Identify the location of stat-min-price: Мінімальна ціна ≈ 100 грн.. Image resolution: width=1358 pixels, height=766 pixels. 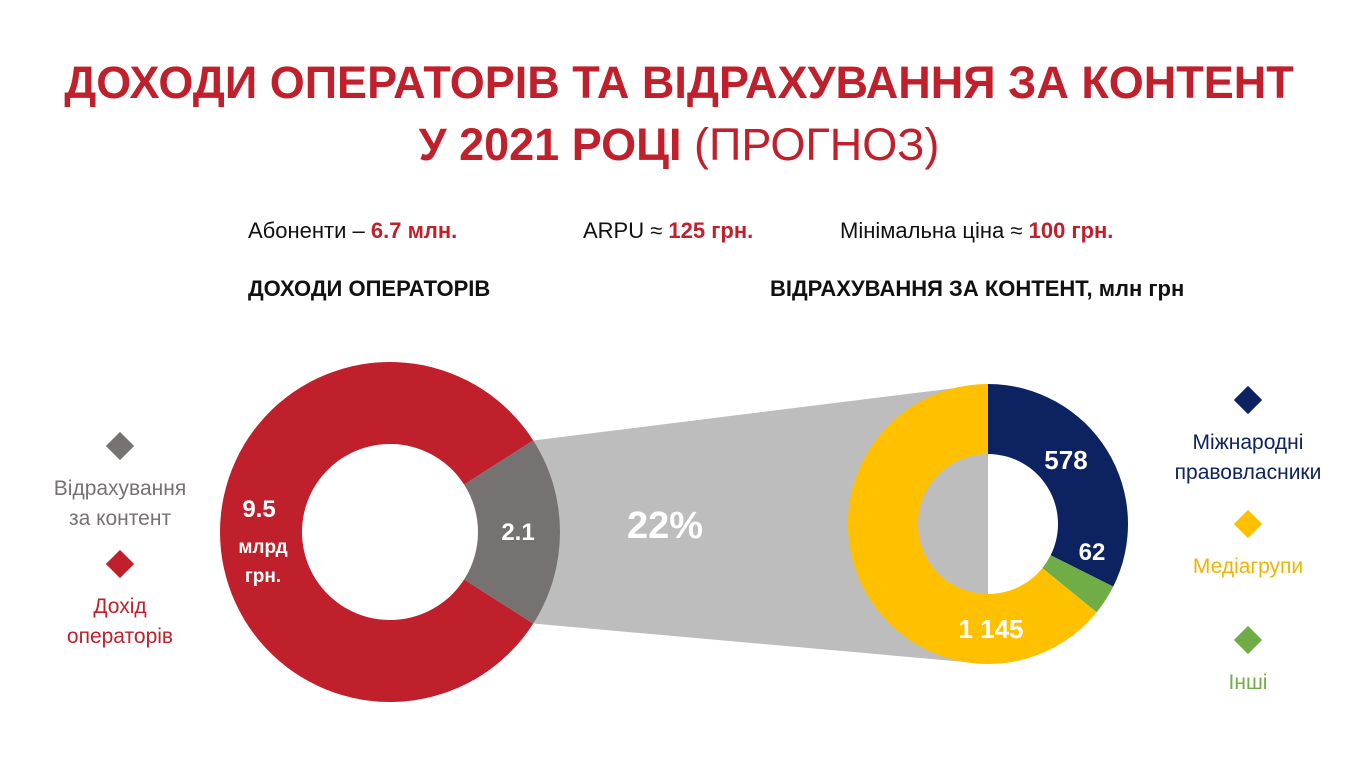
(976, 231).